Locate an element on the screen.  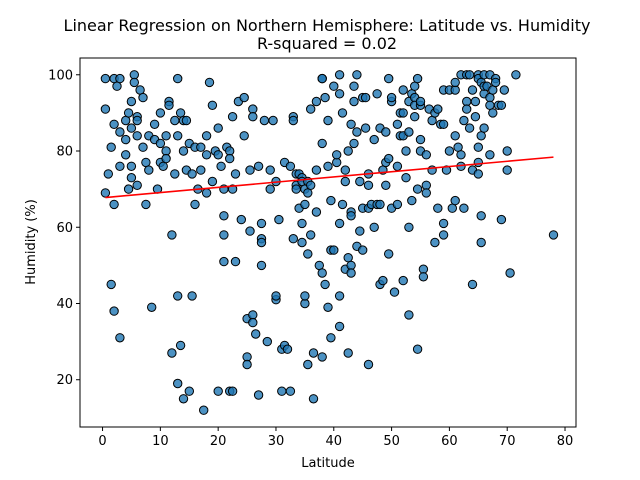
x-tick-label: 80 is located at coordinates (565, 441).